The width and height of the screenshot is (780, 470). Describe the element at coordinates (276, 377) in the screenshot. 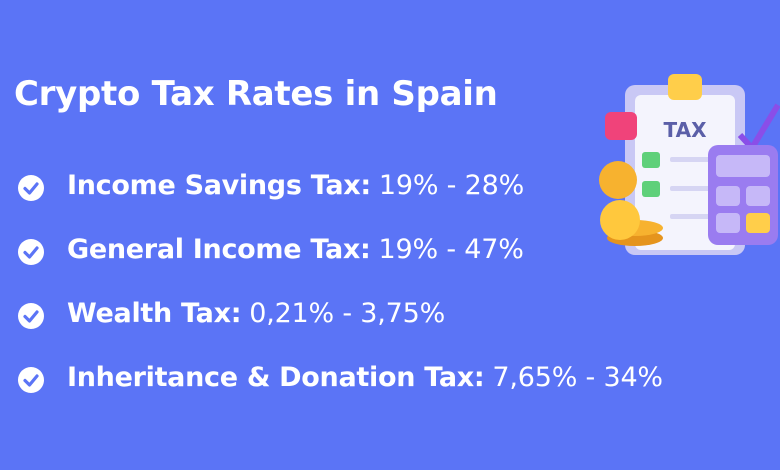

I see `tax-label: Inheritance & Donation Tax:` at that location.